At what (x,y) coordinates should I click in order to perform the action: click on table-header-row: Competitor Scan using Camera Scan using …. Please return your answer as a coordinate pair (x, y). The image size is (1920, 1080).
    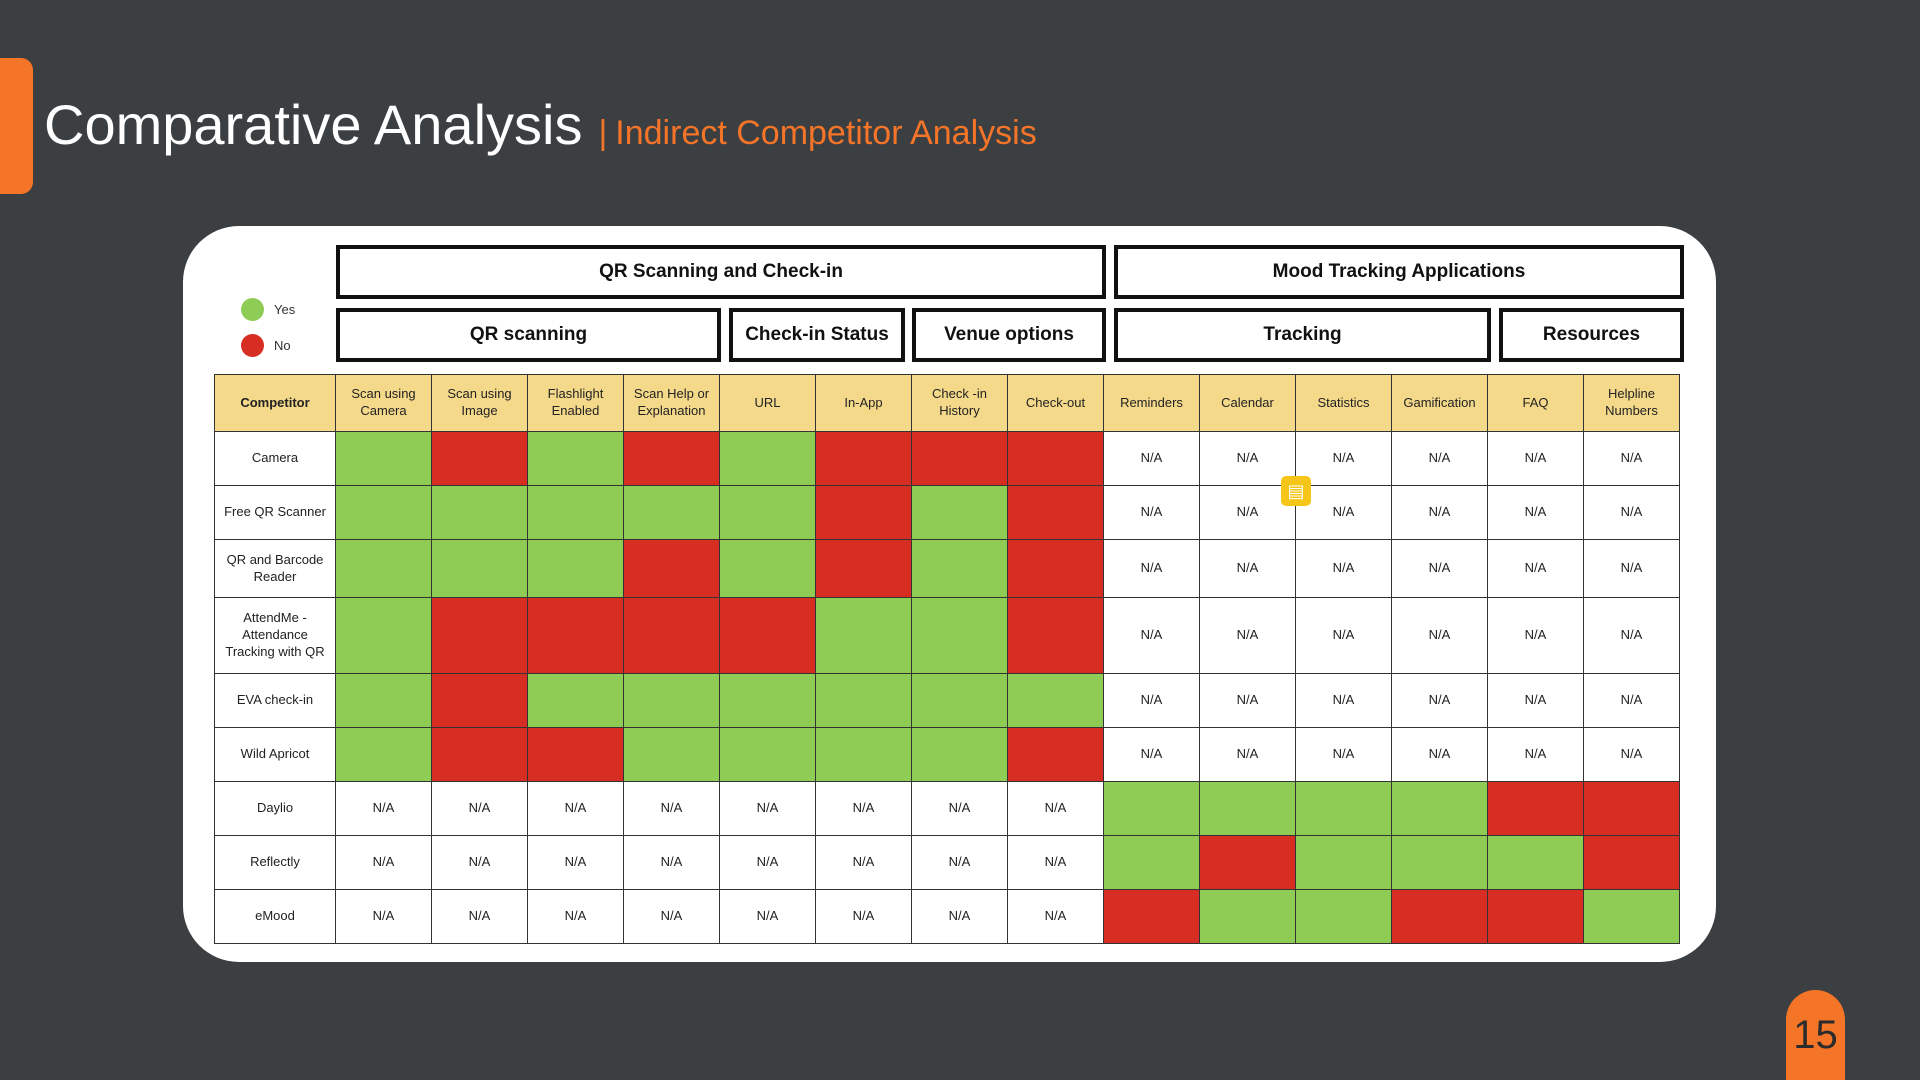
    Looking at the image, I should click on (947, 403).